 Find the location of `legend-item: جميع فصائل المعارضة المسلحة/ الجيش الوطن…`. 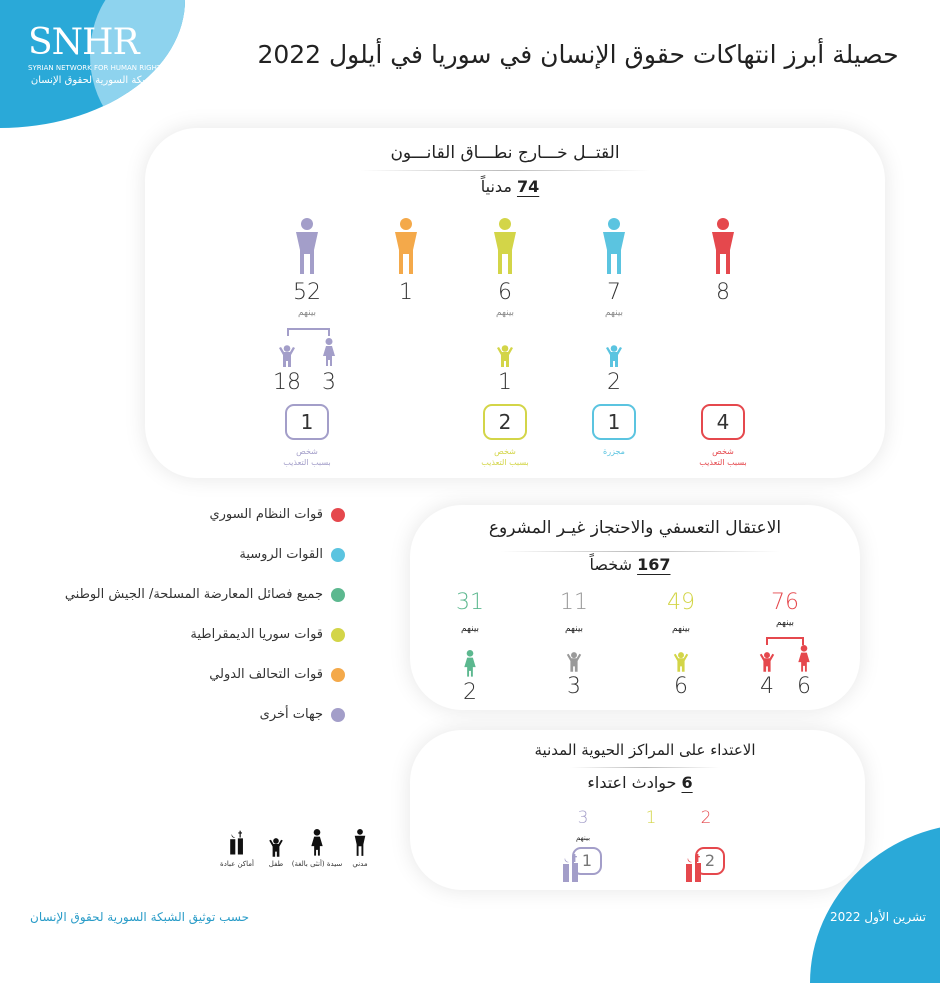

legend-item: جميع فصائل المعارضة المسلحة/ الجيش الوطن… is located at coordinates (205, 594).